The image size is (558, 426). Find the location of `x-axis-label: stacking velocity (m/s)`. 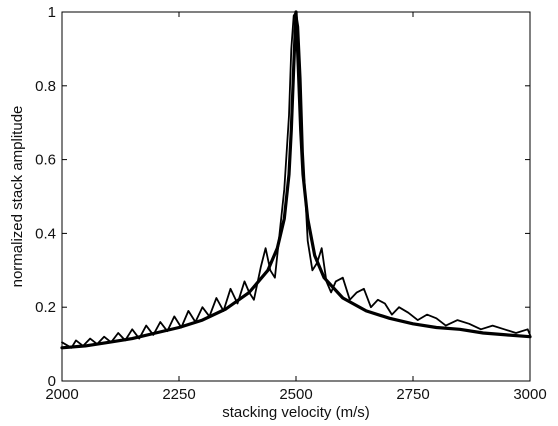

x-axis-label: stacking velocity (m/s) is located at coordinates (296, 412).